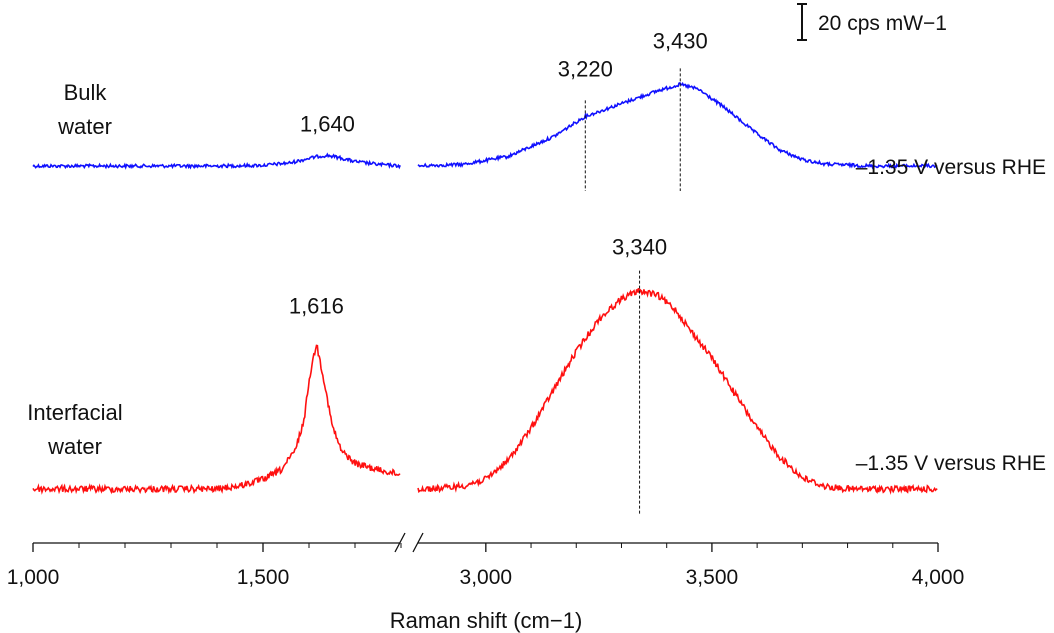 This screenshot has height=633, width=1054. I want to click on condition-label-bulk: –1.35 V versus RHE, so click(951, 167).